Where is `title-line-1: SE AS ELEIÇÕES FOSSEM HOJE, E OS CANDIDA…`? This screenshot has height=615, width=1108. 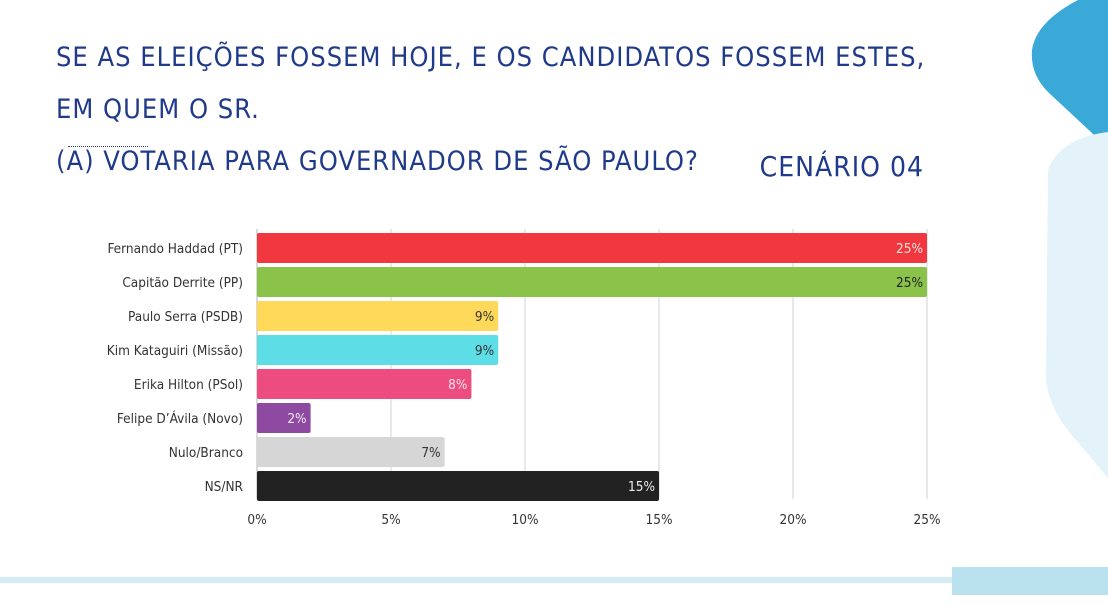
title-line-1: SE AS ELEIÇÕES FOSSEM HOJE, E OS CANDIDA… is located at coordinates (491, 83).